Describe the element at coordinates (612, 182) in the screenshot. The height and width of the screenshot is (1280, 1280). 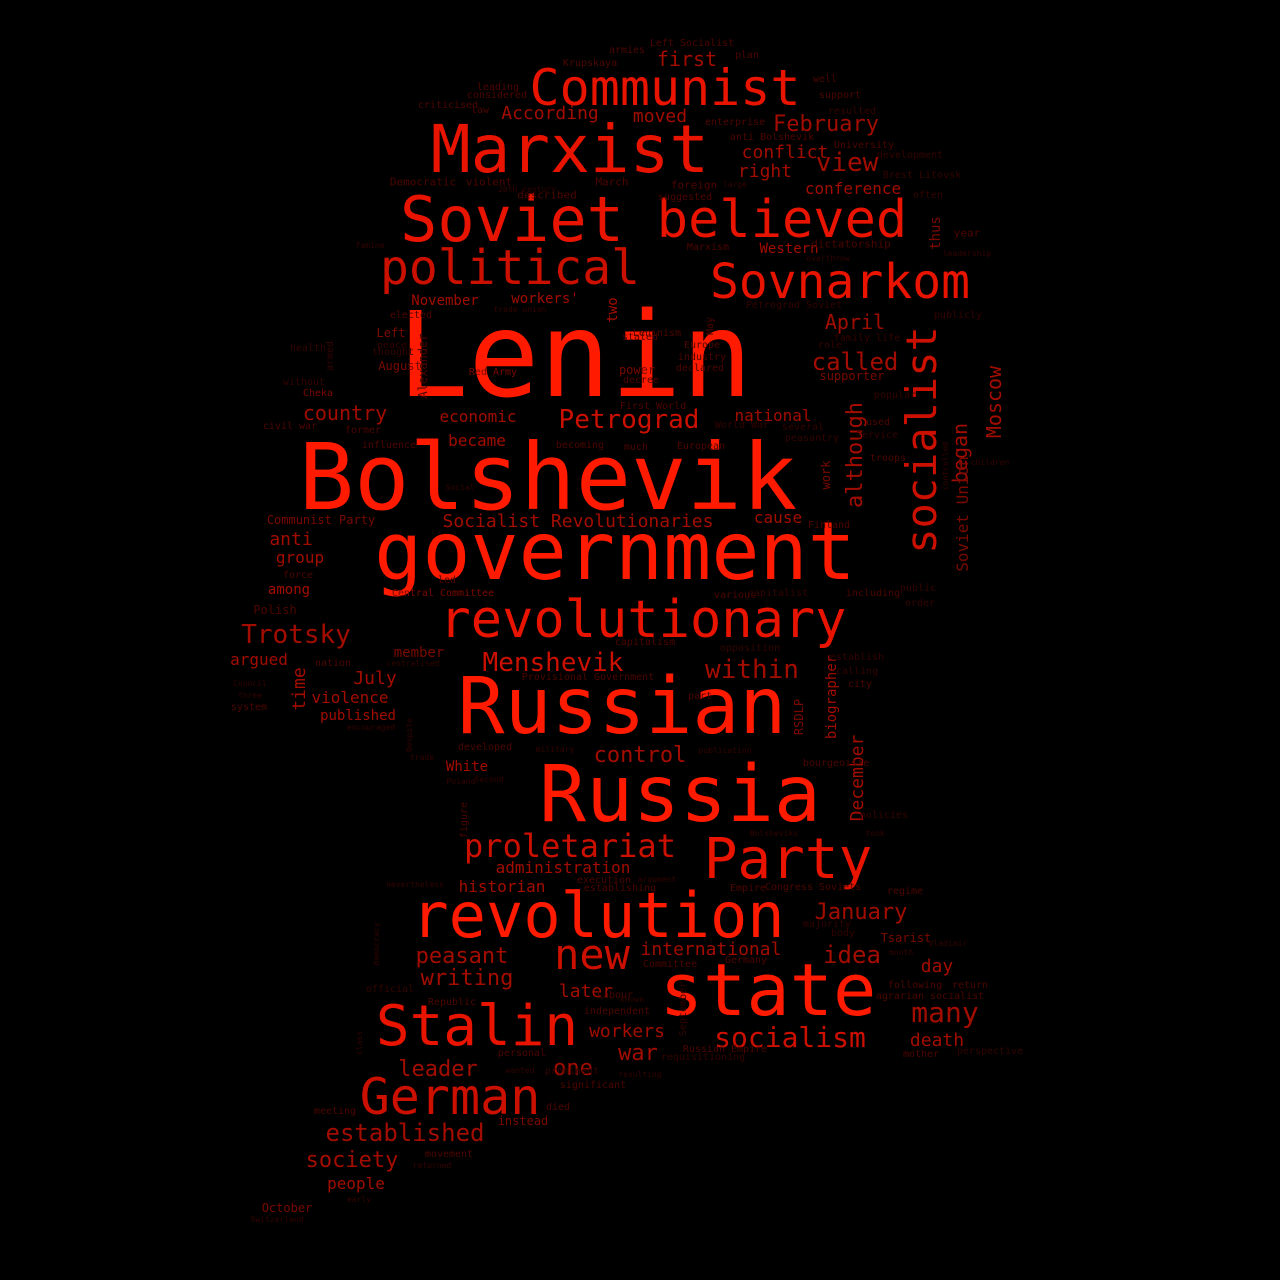
I see `word-march: March` at that location.